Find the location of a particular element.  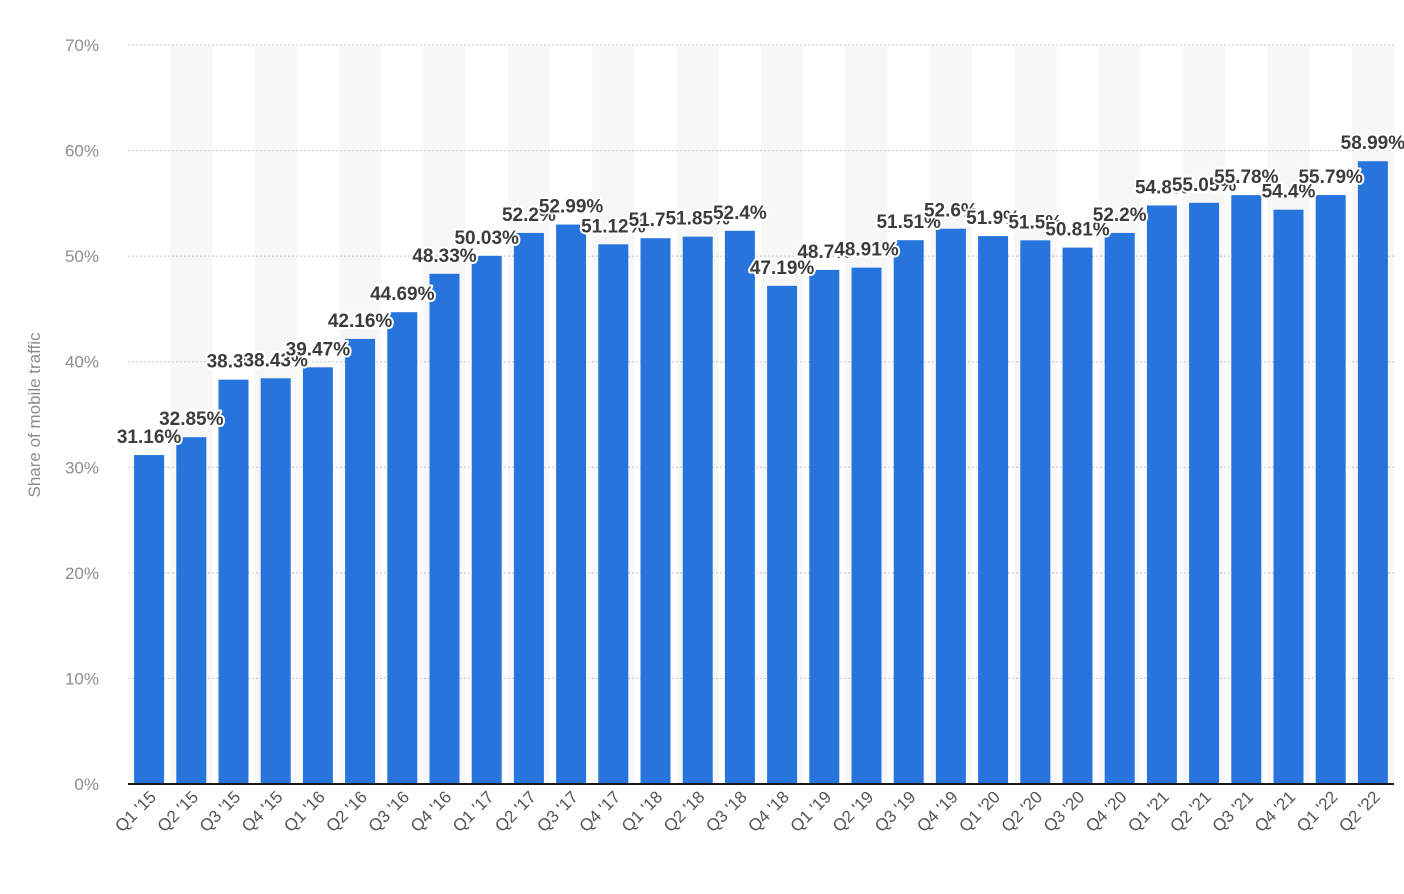

x-tick-label: Q2 '19 is located at coordinates (853, 811).